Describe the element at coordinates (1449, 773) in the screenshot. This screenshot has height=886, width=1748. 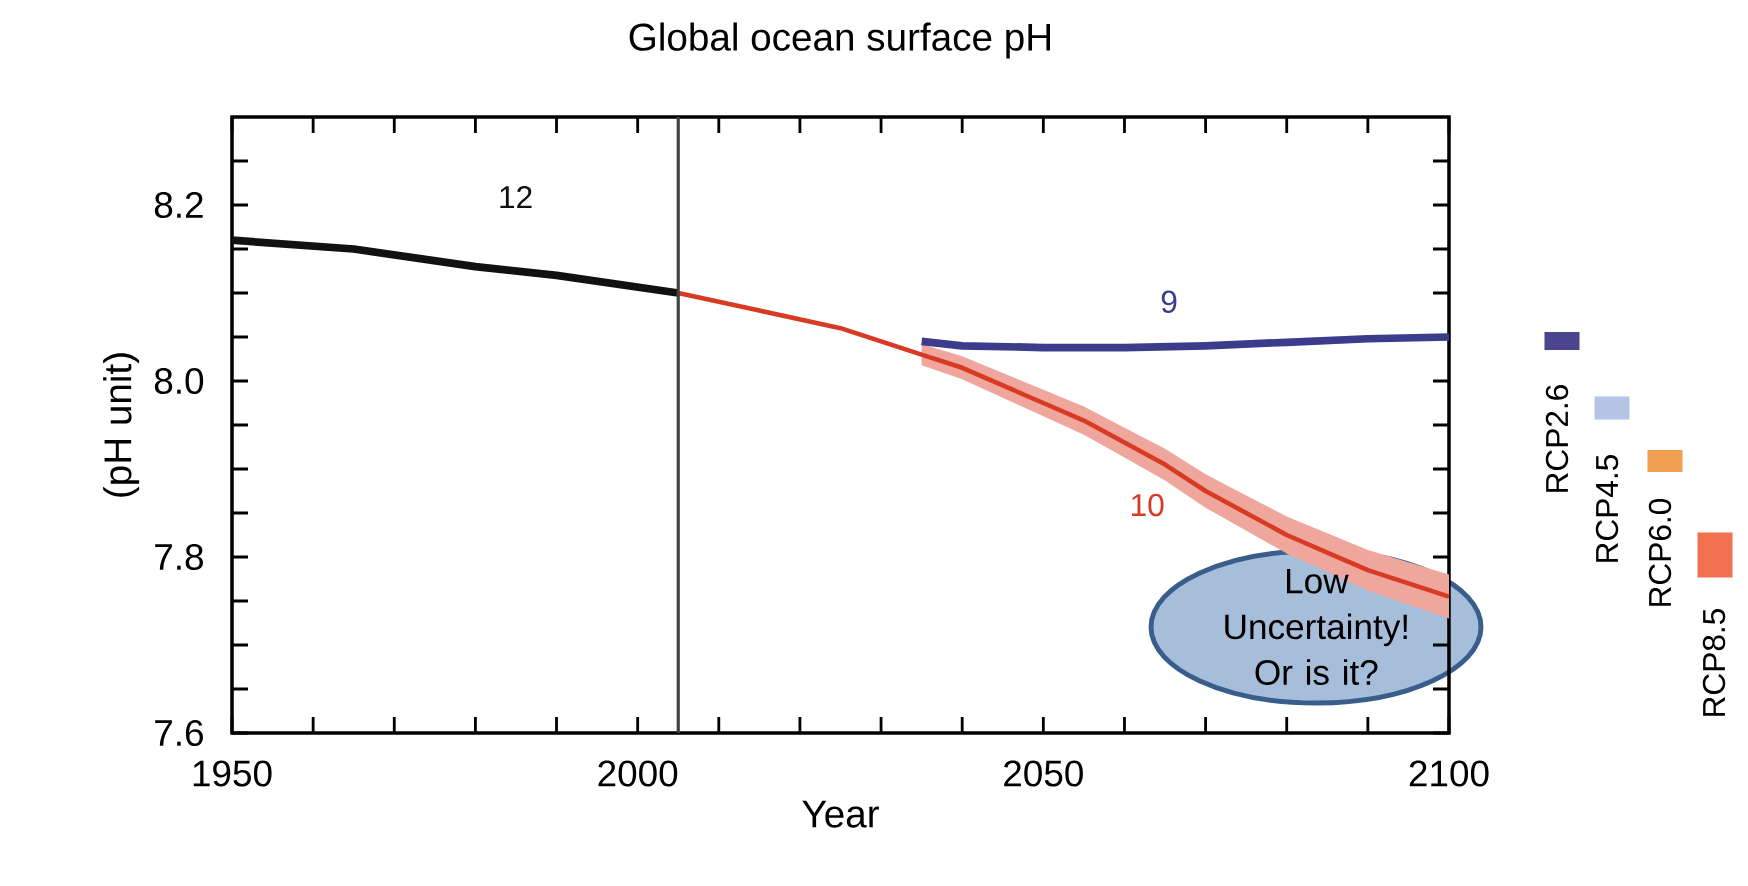
I see `x-tick-label: 2100` at that location.